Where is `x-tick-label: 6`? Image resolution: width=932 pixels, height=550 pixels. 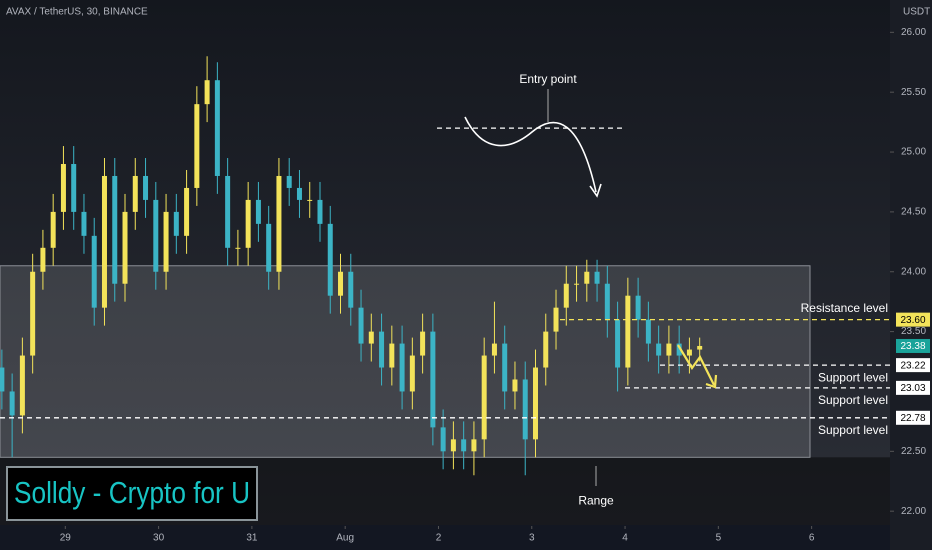
x-tick-label: 6 is located at coordinates (812, 538).